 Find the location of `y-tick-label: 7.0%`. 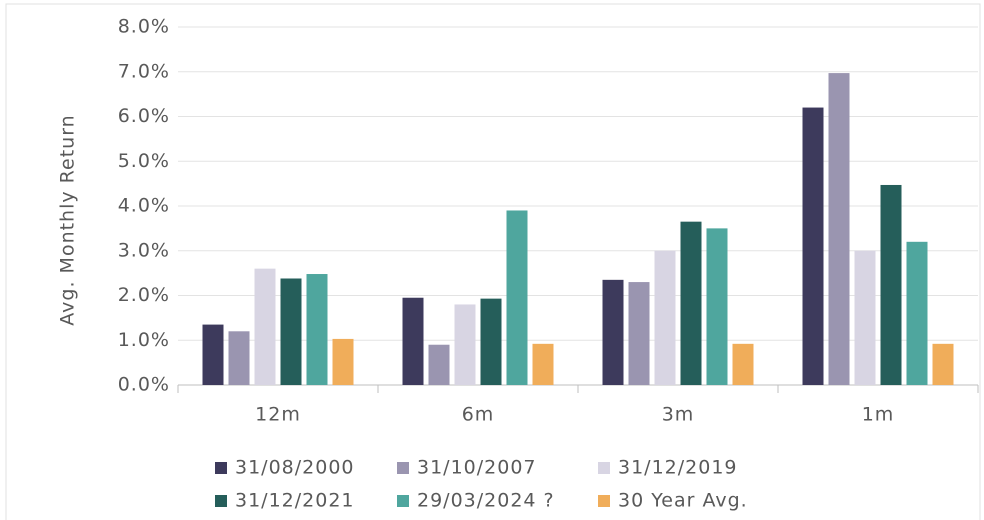

y-tick-label: 7.0% is located at coordinates (144, 71).